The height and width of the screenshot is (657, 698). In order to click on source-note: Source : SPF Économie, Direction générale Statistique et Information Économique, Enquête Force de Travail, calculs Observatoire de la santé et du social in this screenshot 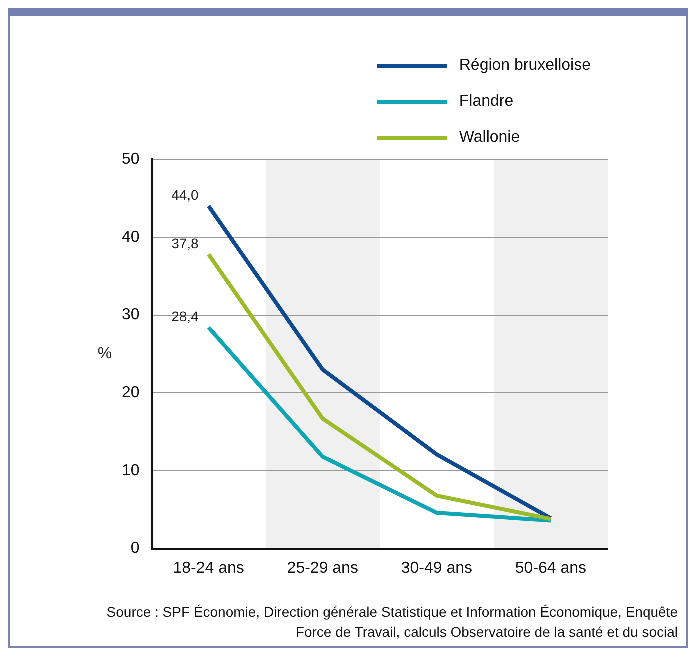, I will do `click(392, 622)`.